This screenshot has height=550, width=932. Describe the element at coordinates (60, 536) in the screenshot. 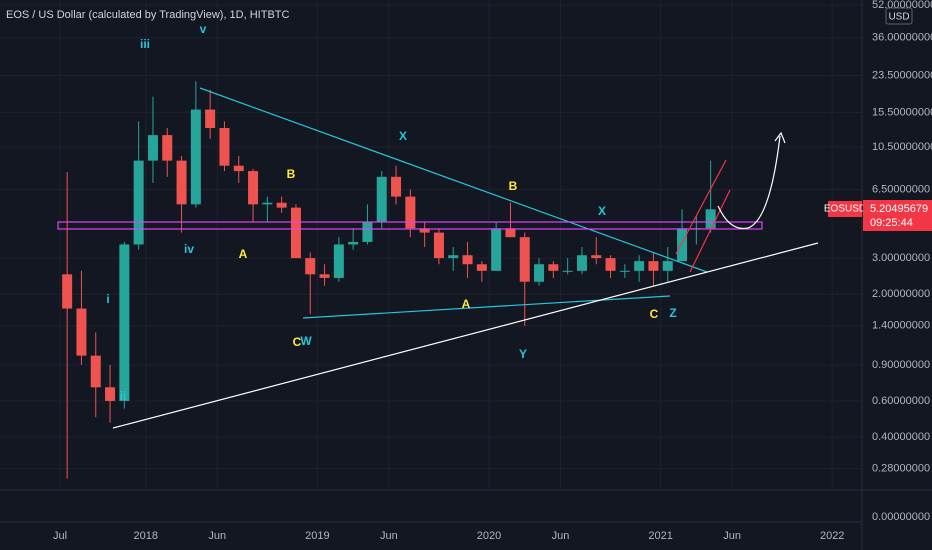

I see `x-tick-label: Jul` at that location.